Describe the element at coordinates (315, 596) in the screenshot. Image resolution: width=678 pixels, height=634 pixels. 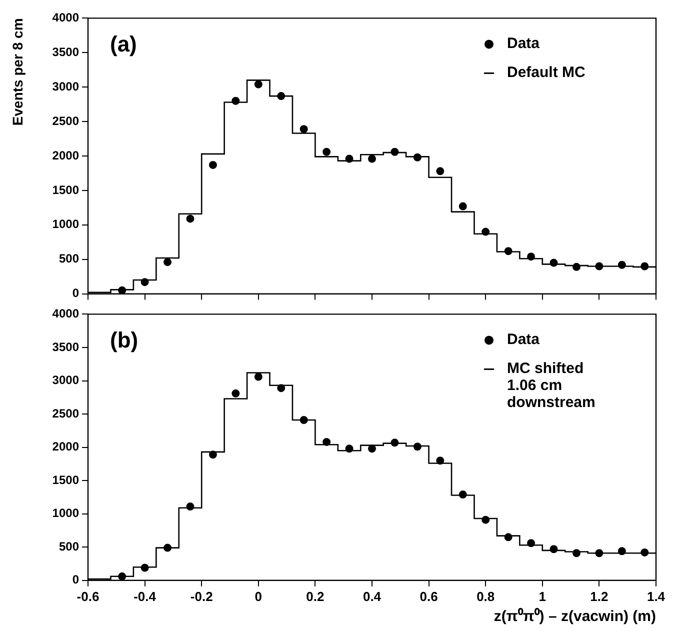
I see `x-tick-label: 0.2` at that location.